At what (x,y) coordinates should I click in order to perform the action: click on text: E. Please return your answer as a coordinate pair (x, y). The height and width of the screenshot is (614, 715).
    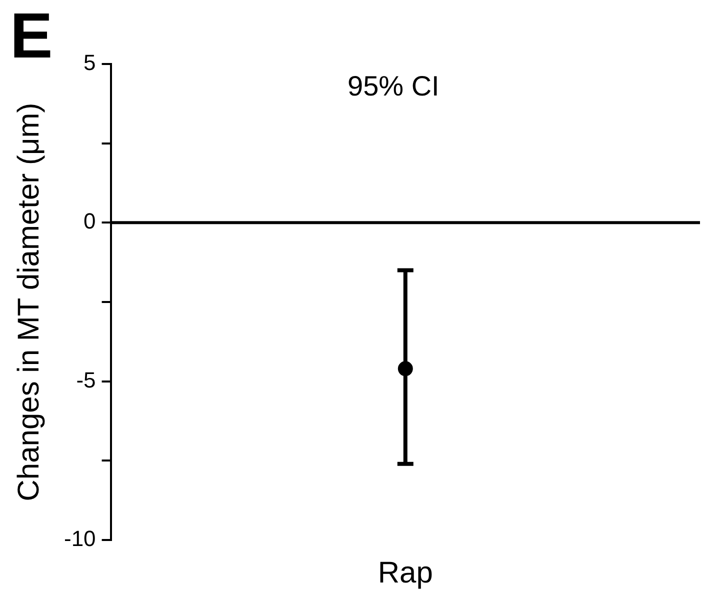
    Looking at the image, I should click on (31, 36).